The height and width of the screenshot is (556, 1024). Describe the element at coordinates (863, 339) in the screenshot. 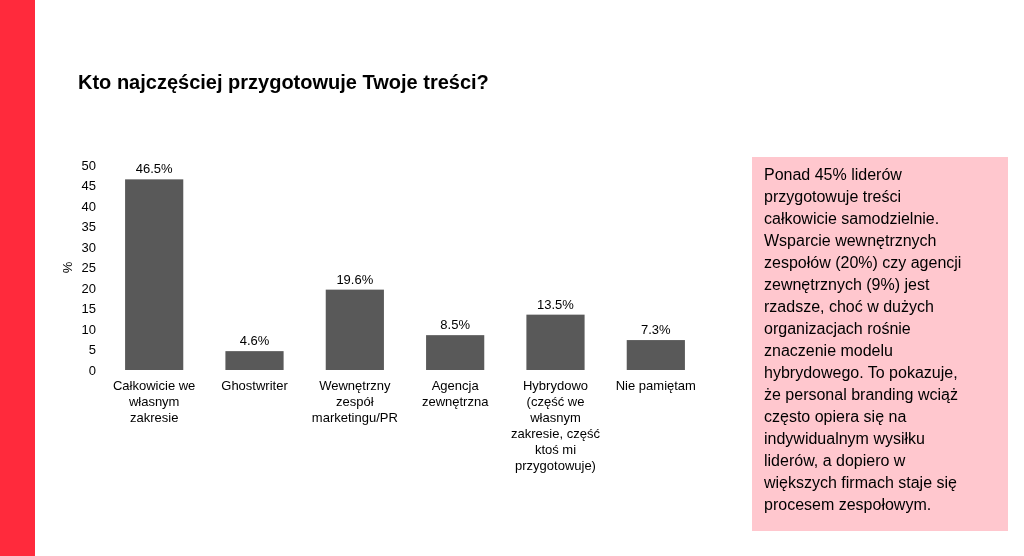

I see `text: Ponad 45% liderów przygotowuje treści całkowicie samodzielnie. Wsparcie wewnętrznych zespołów (20%) czy agencji zewnętrznych (9%) jest rzadsze, choć w dużych organizacjach rośnie znaczenie modelu hybrydowego. To pokazuje, że personal branding wciąż często opiera się na indywidualnym wysiłku liderów, a dopiero w większych firmach staje się procesem zespołowym.` at that location.